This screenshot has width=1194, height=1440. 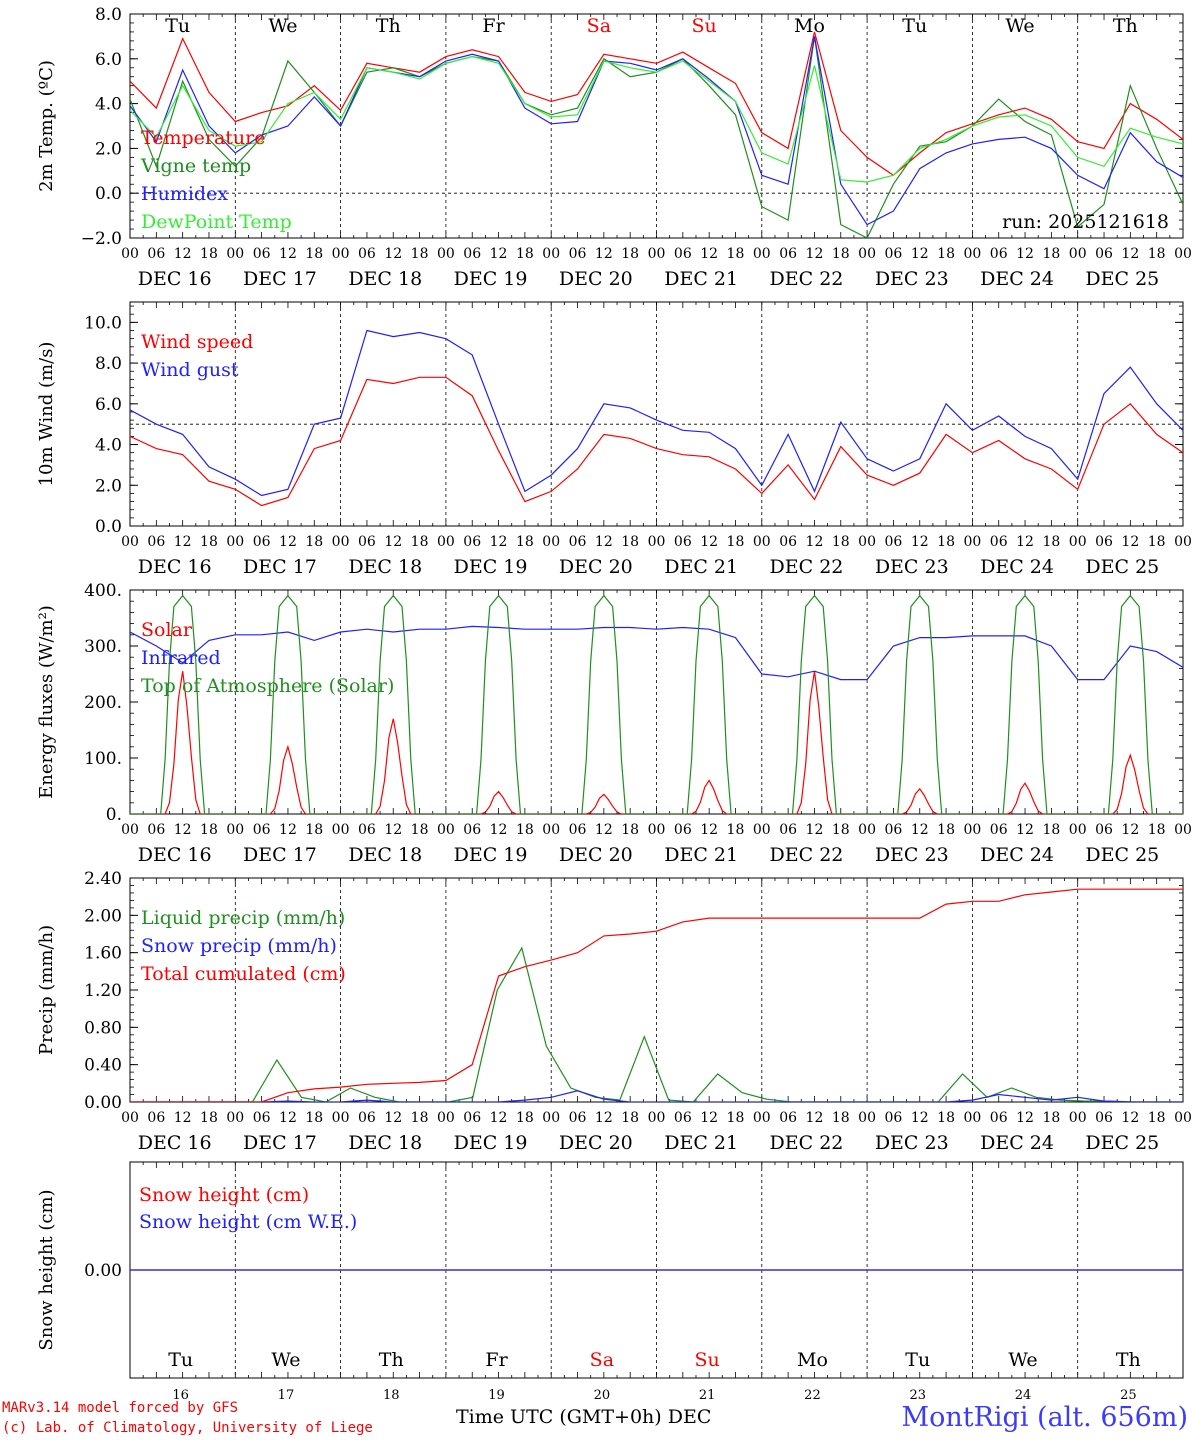 What do you see at coordinates (656, 995) in the screenshot?
I see `series-line-total-cumulated-cm-` at bounding box center [656, 995].